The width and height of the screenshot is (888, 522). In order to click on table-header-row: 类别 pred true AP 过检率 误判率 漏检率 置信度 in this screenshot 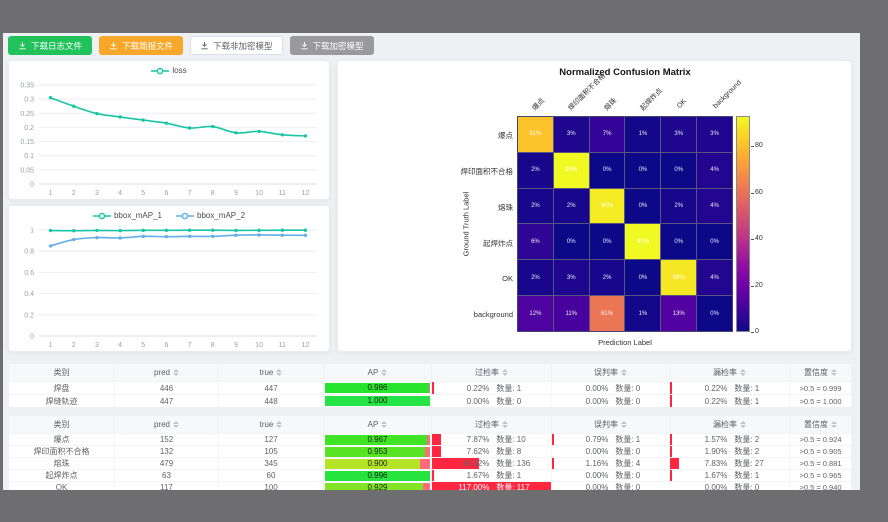, I will do `click(430, 372)`.